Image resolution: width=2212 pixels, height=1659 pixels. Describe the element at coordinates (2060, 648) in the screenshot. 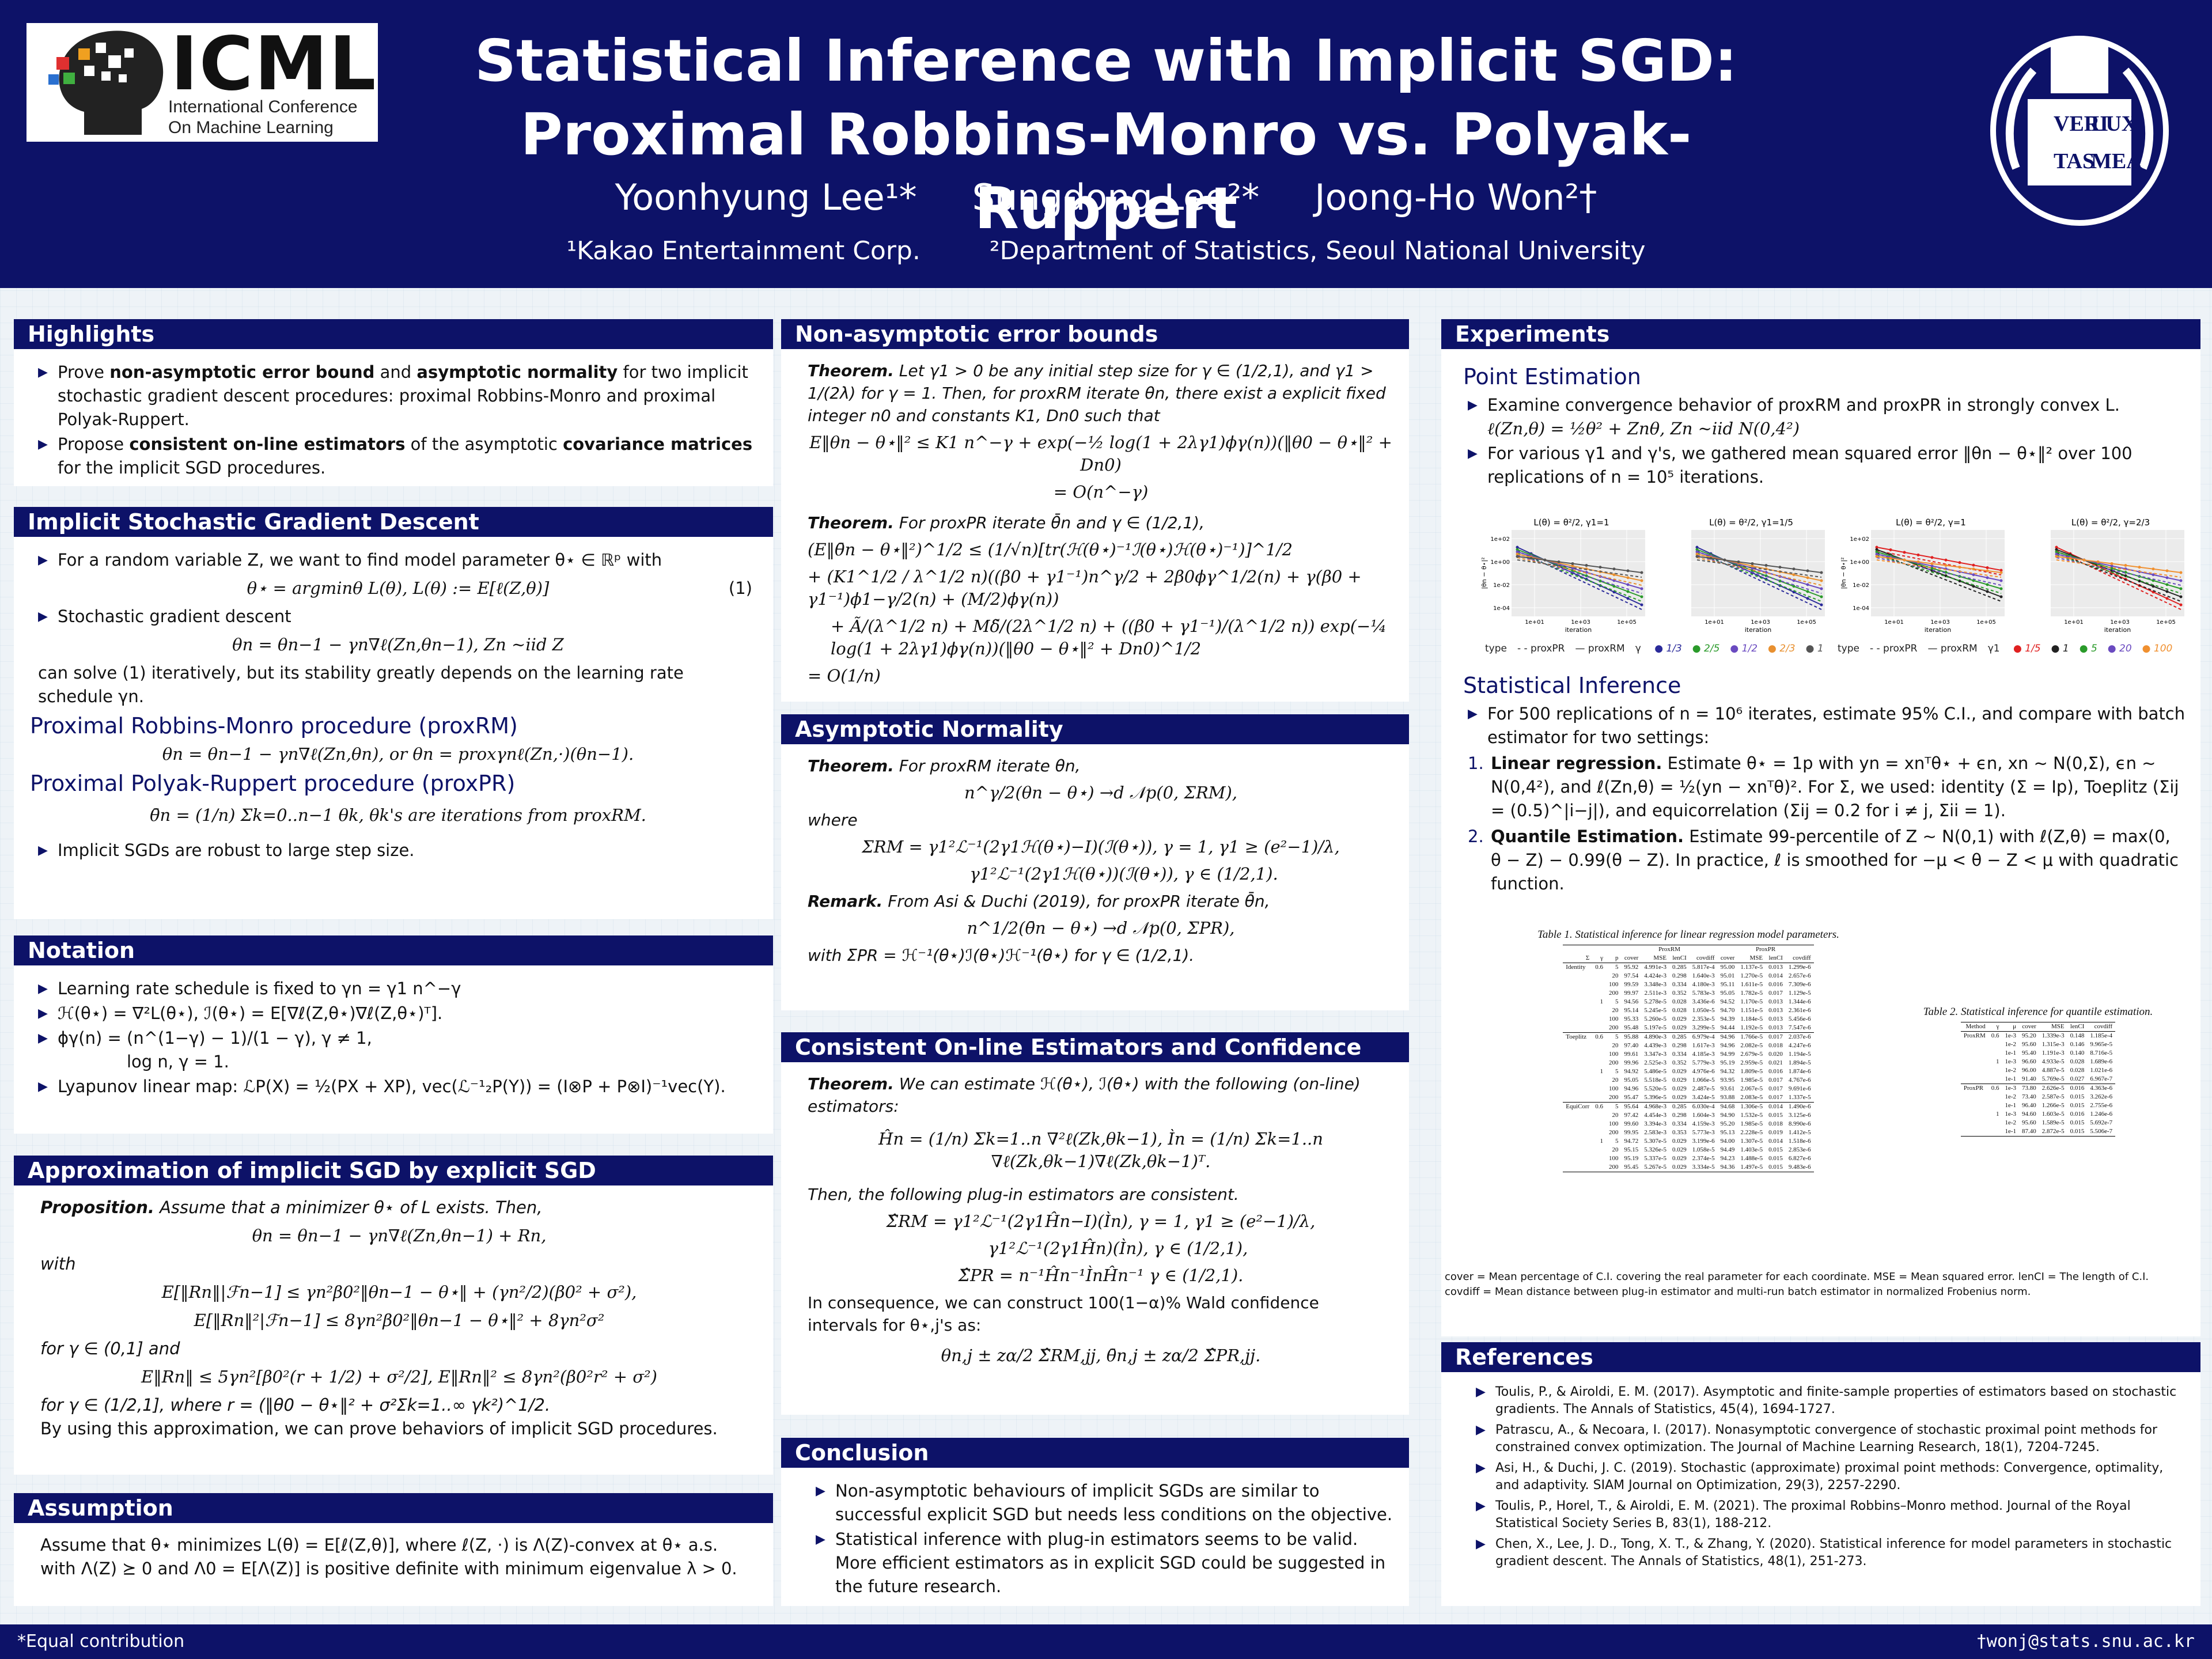

I see `legend-swatch: ● 1` at that location.